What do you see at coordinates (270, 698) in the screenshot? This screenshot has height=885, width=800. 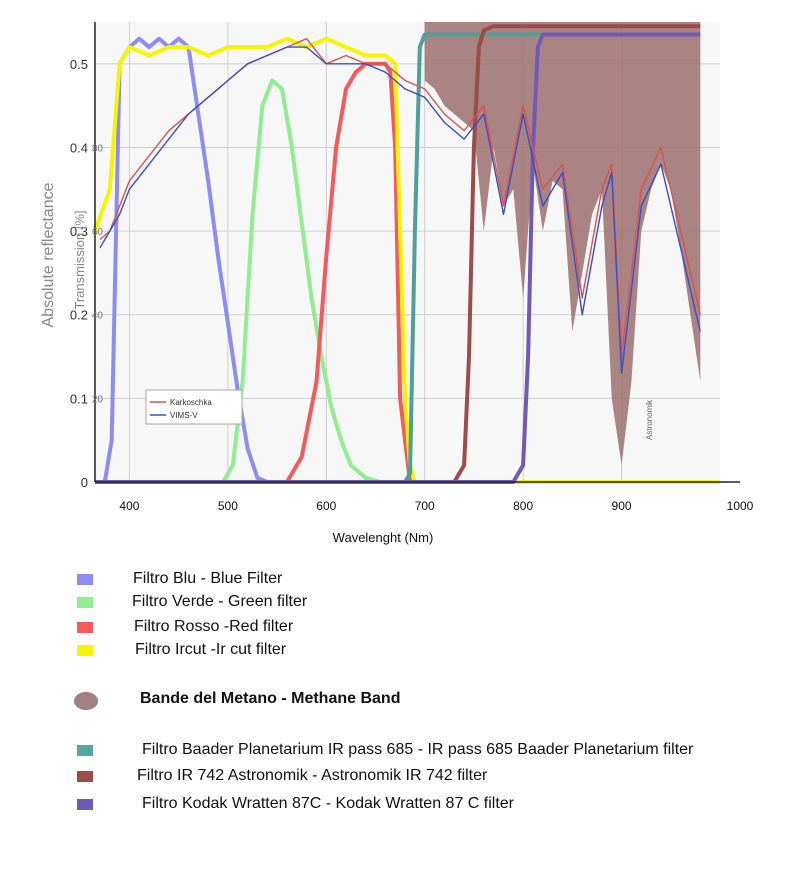 I see `legend-label: Bande del Metano - Methane Band` at bounding box center [270, 698].